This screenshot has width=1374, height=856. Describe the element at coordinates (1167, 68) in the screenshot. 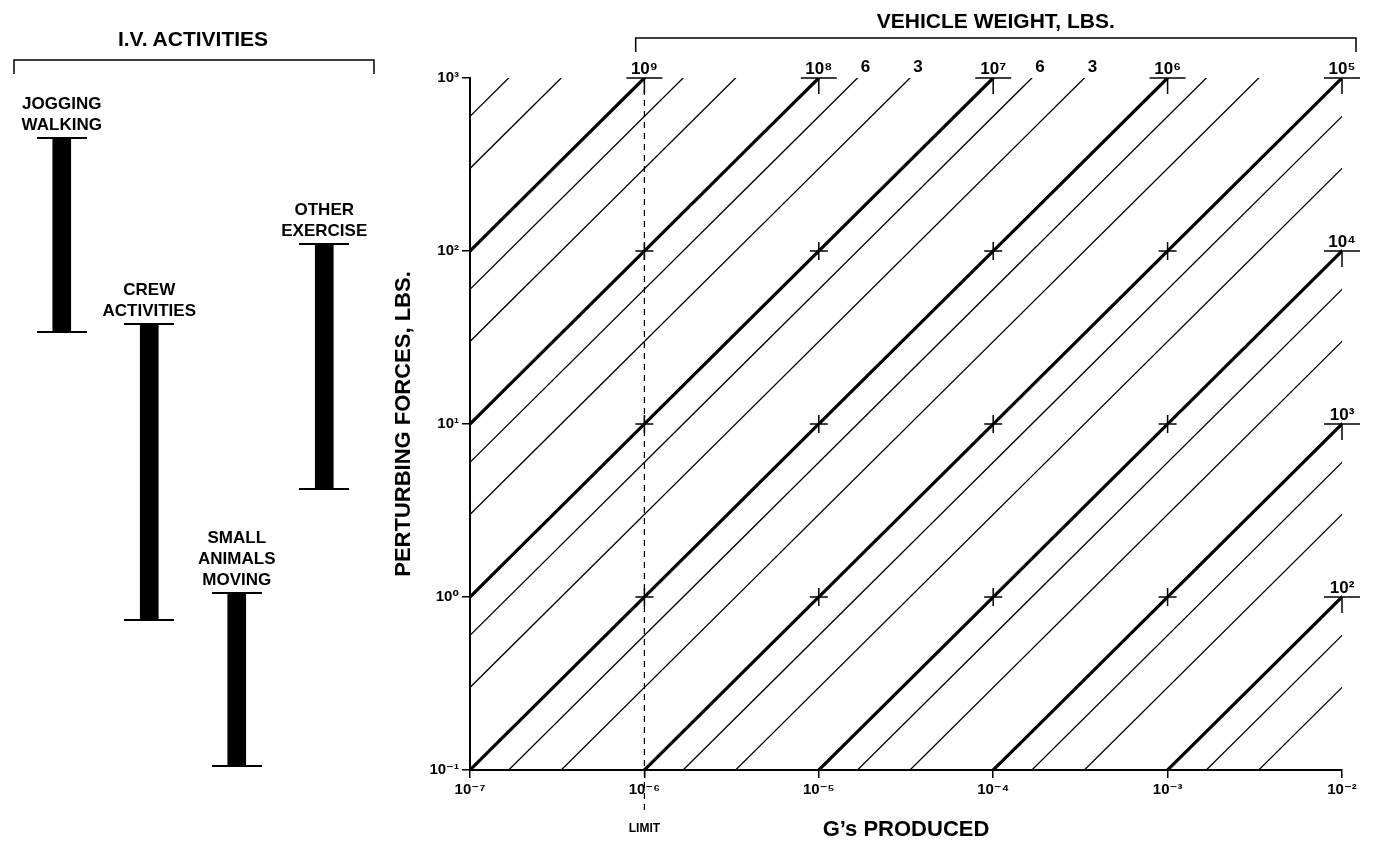

I see `series-label: 10⁶` at that location.